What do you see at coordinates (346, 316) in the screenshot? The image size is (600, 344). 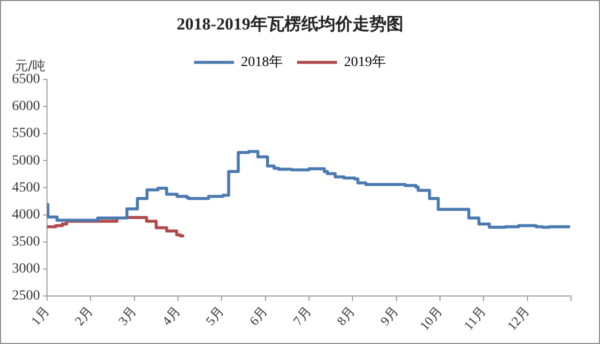 I see `x-tick-label: 8月` at bounding box center [346, 316].